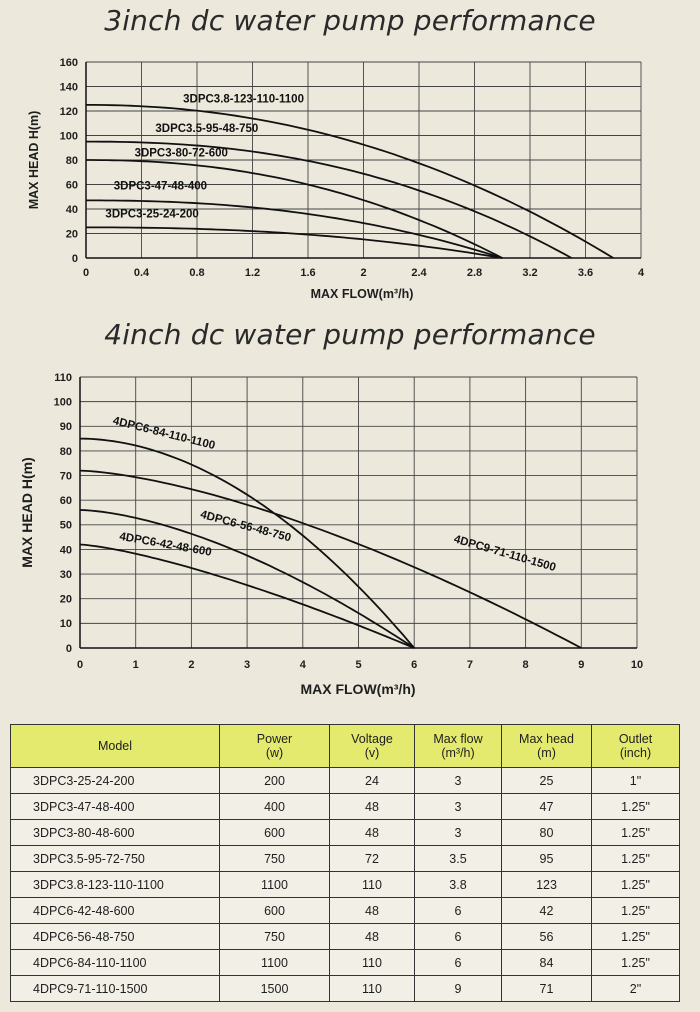 The height and width of the screenshot is (1012, 700). Describe the element at coordinates (546, 936) in the screenshot. I see `table-cell: 56` at that location.